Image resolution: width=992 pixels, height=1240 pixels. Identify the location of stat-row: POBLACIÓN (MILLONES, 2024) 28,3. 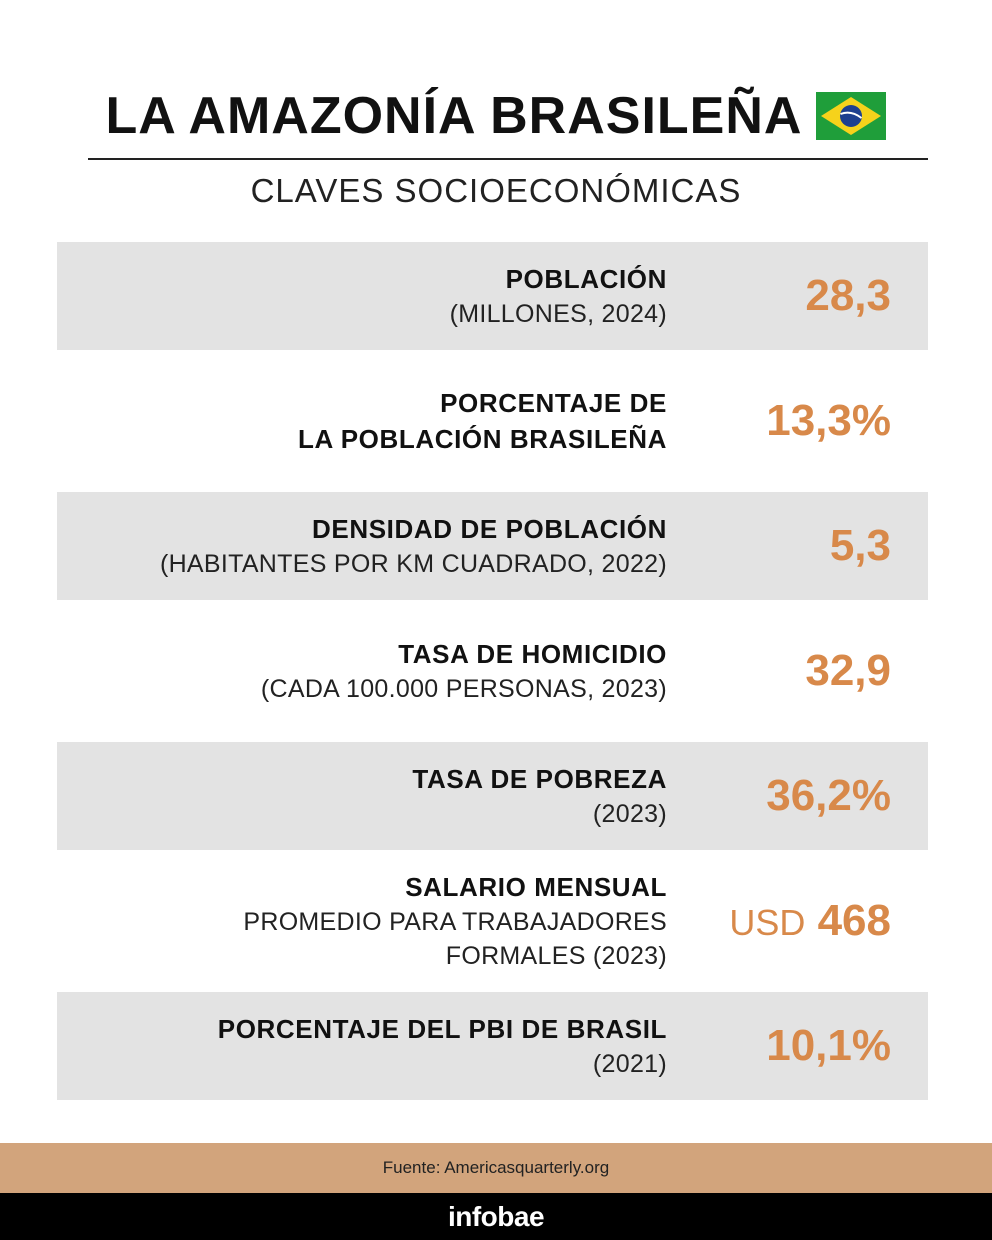
(492, 296).